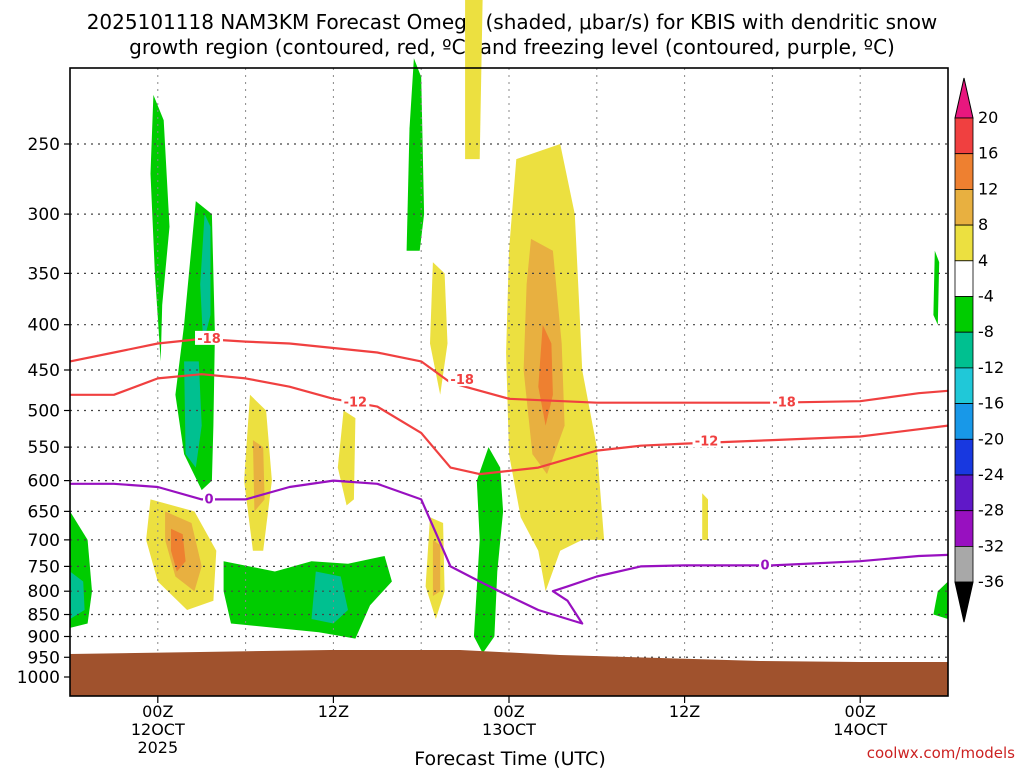 This screenshot has height=768, width=1024. I want to click on colorbar: 20 16 12 8 4 -4 -8 -12 -16 -20 -24 -28 -32 -36, so click(979, 350).